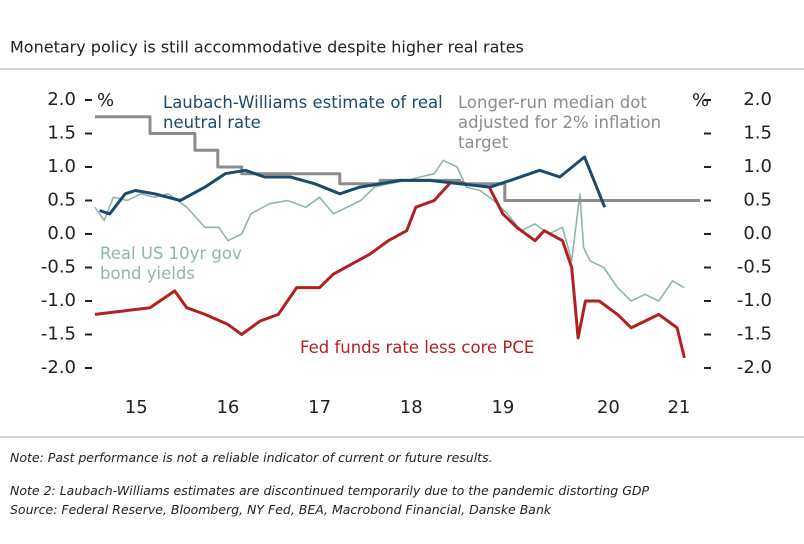 The image size is (804, 544). What do you see at coordinates (61, 133) in the screenshot?
I see `y-tick-label: 1.5` at bounding box center [61, 133].